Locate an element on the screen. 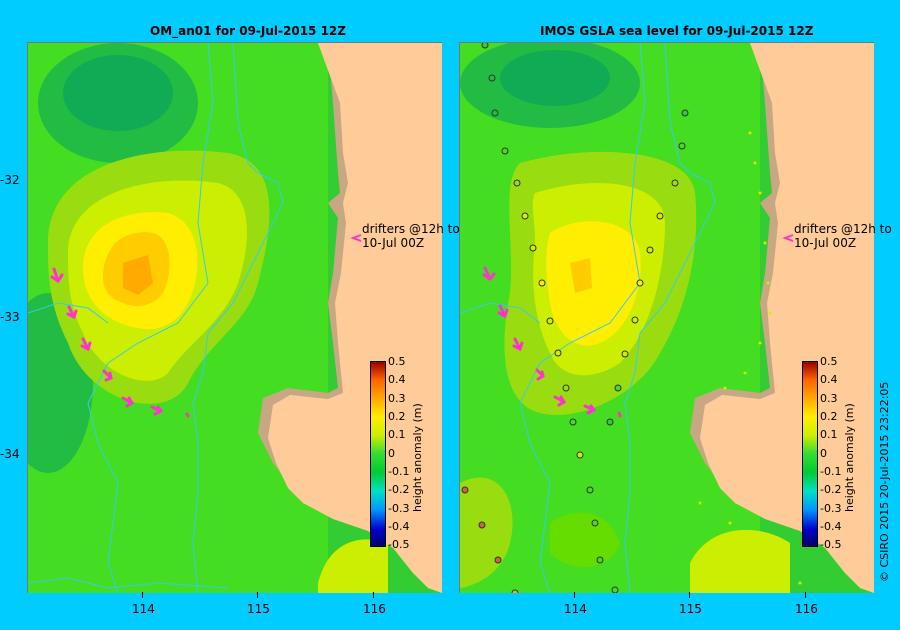 This screenshot has height=630, width=900. left-colorbar is located at coordinates (378, 454).